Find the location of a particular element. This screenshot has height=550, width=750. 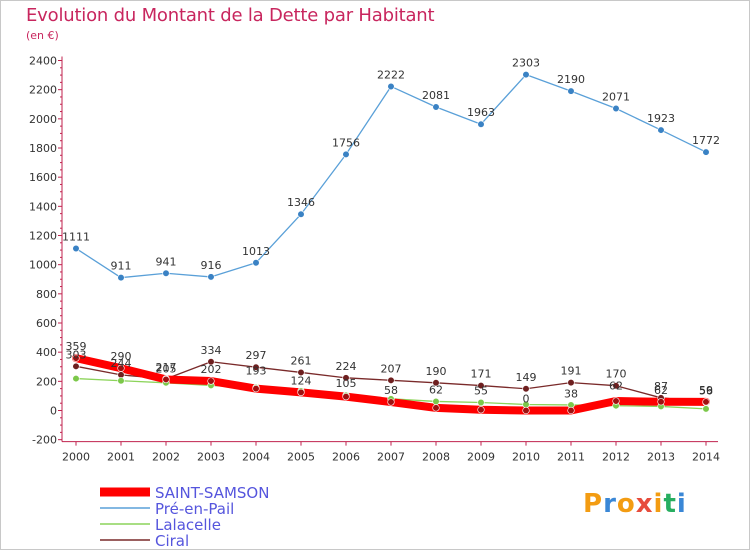

data-label-pr-en-pail: 2222 is located at coordinates (391, 74).